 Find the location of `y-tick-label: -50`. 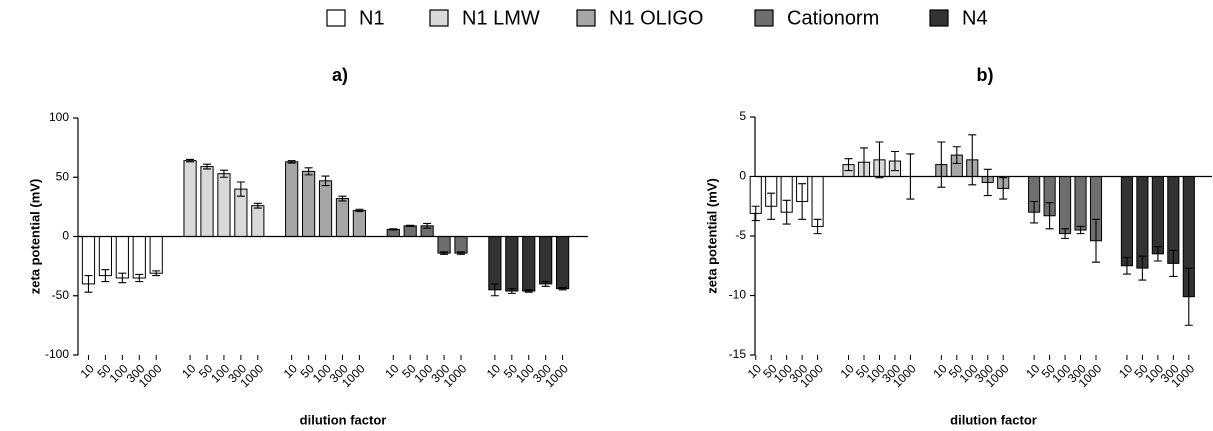

y-tick-label: -50 is located at coordinates (61, 295).